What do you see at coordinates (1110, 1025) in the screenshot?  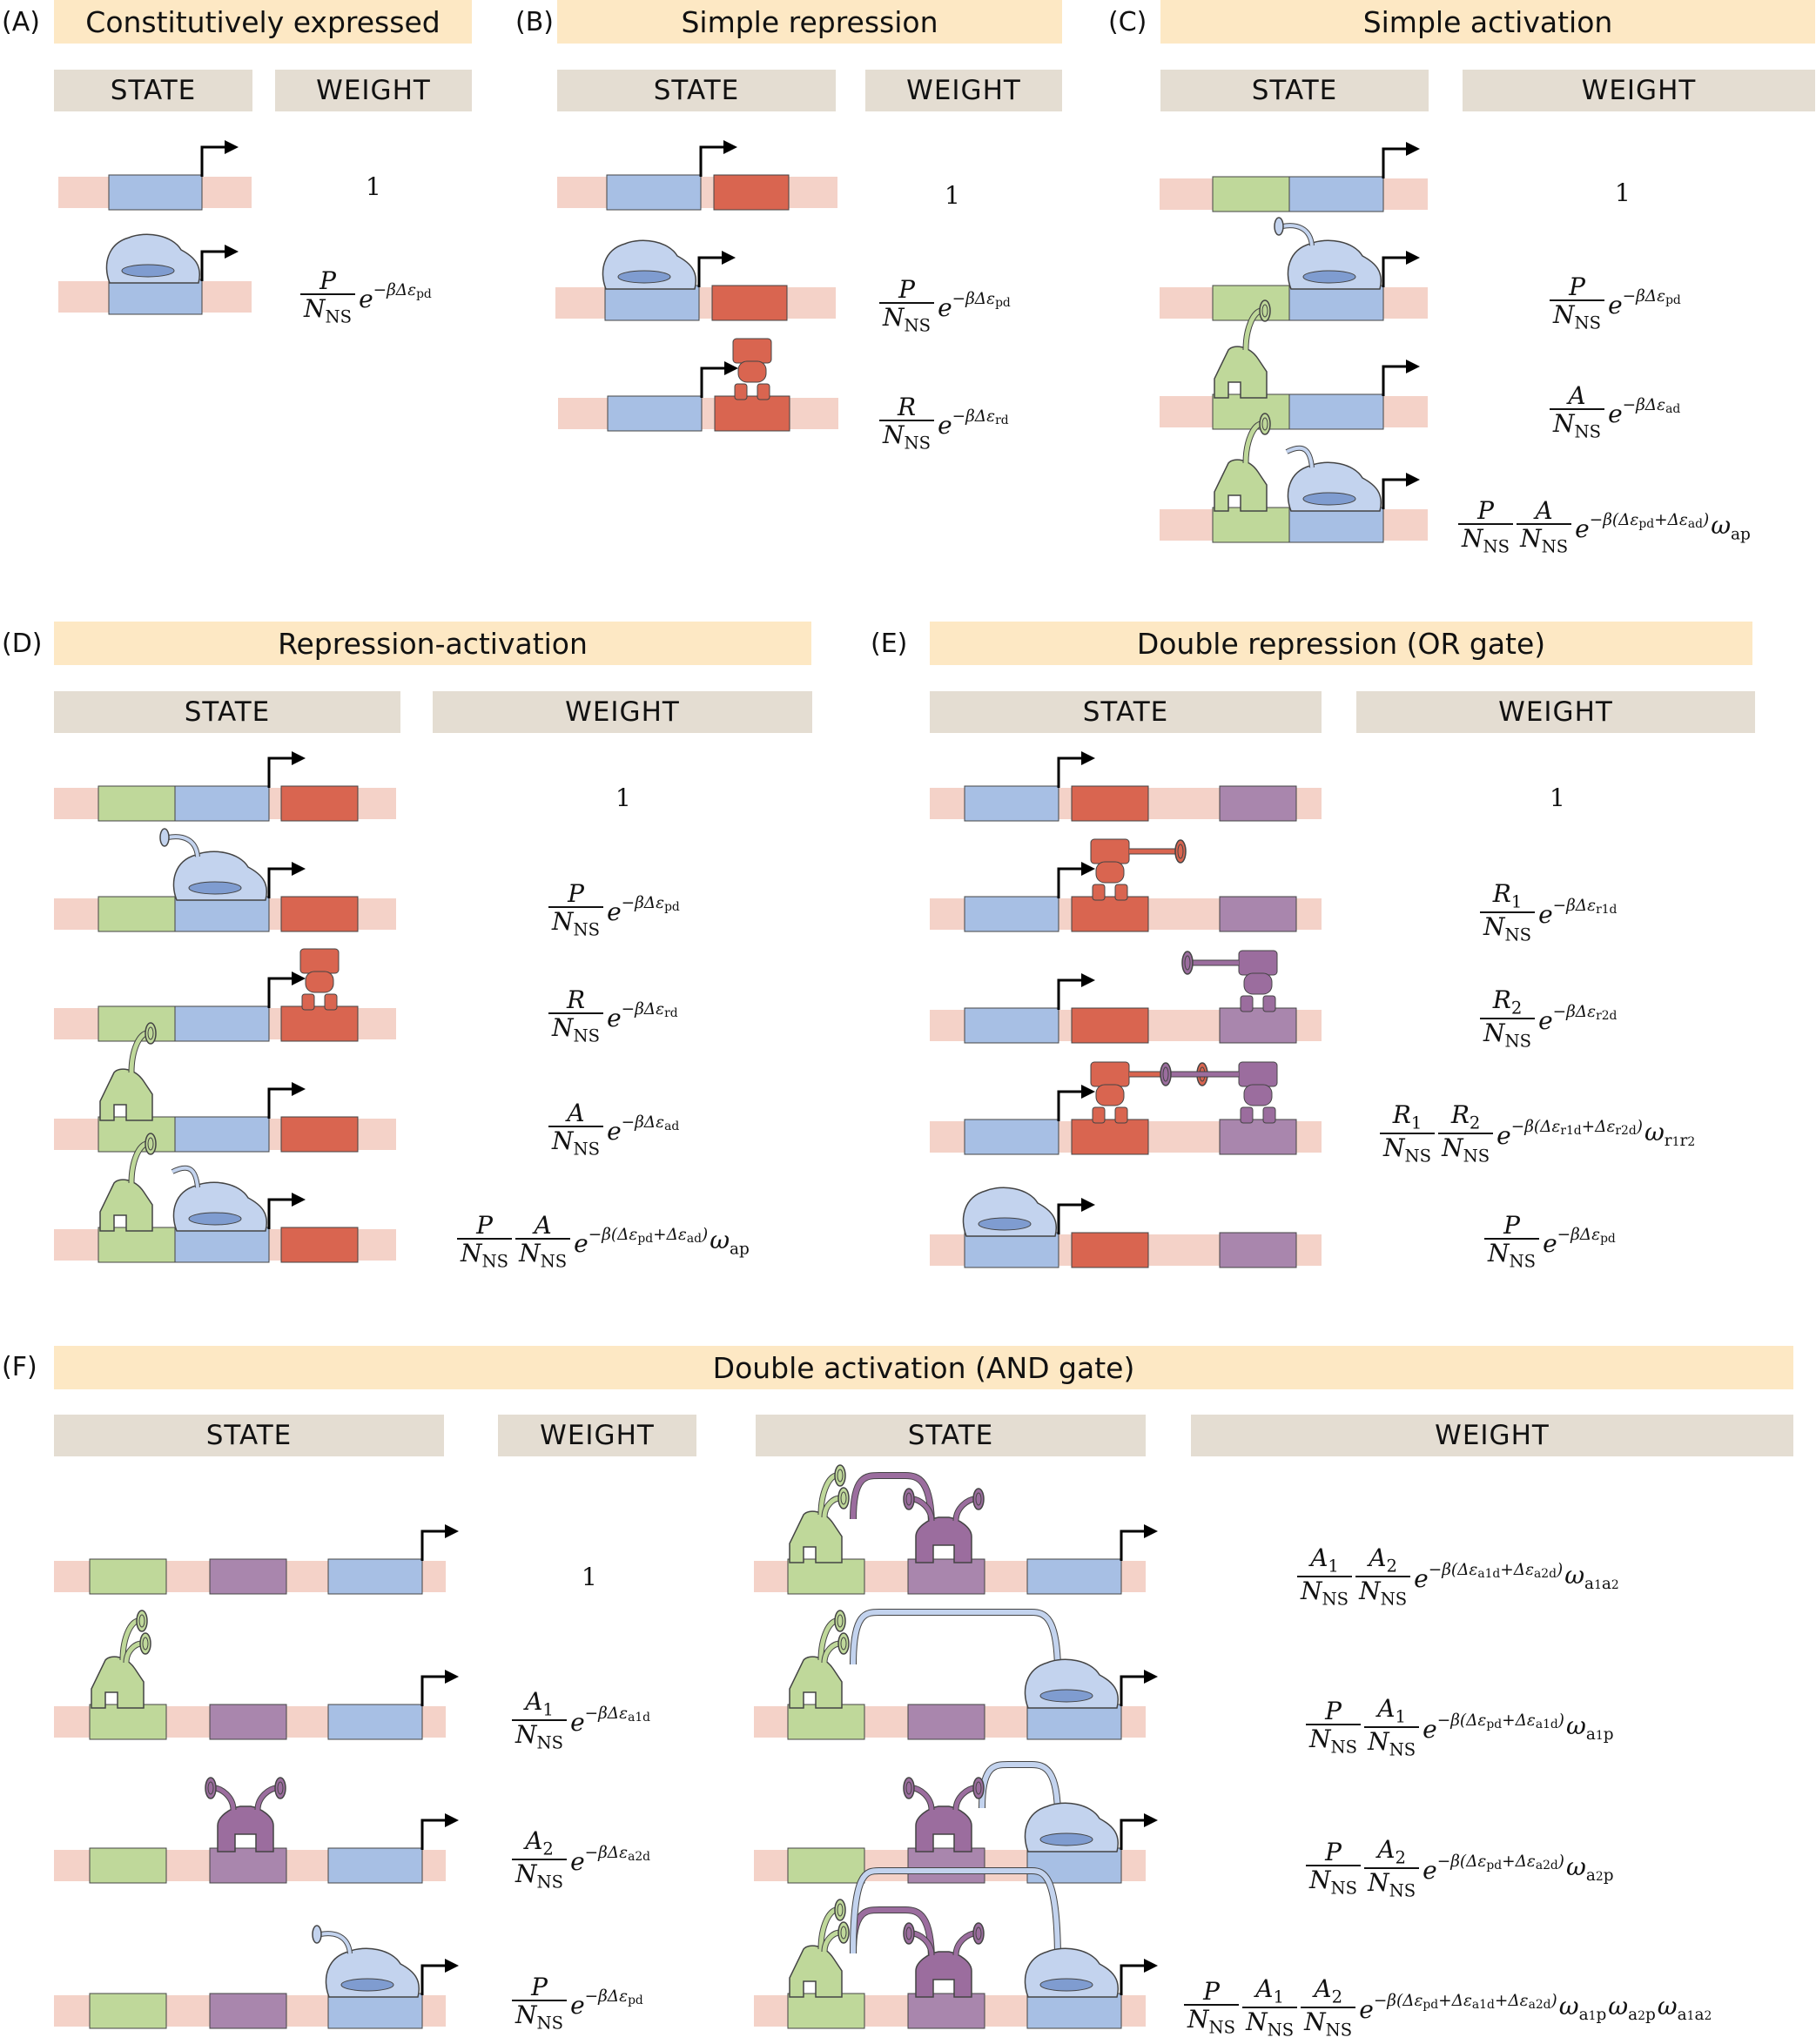 I see `repressor-site-box` at bounding box center [1110, 1025].